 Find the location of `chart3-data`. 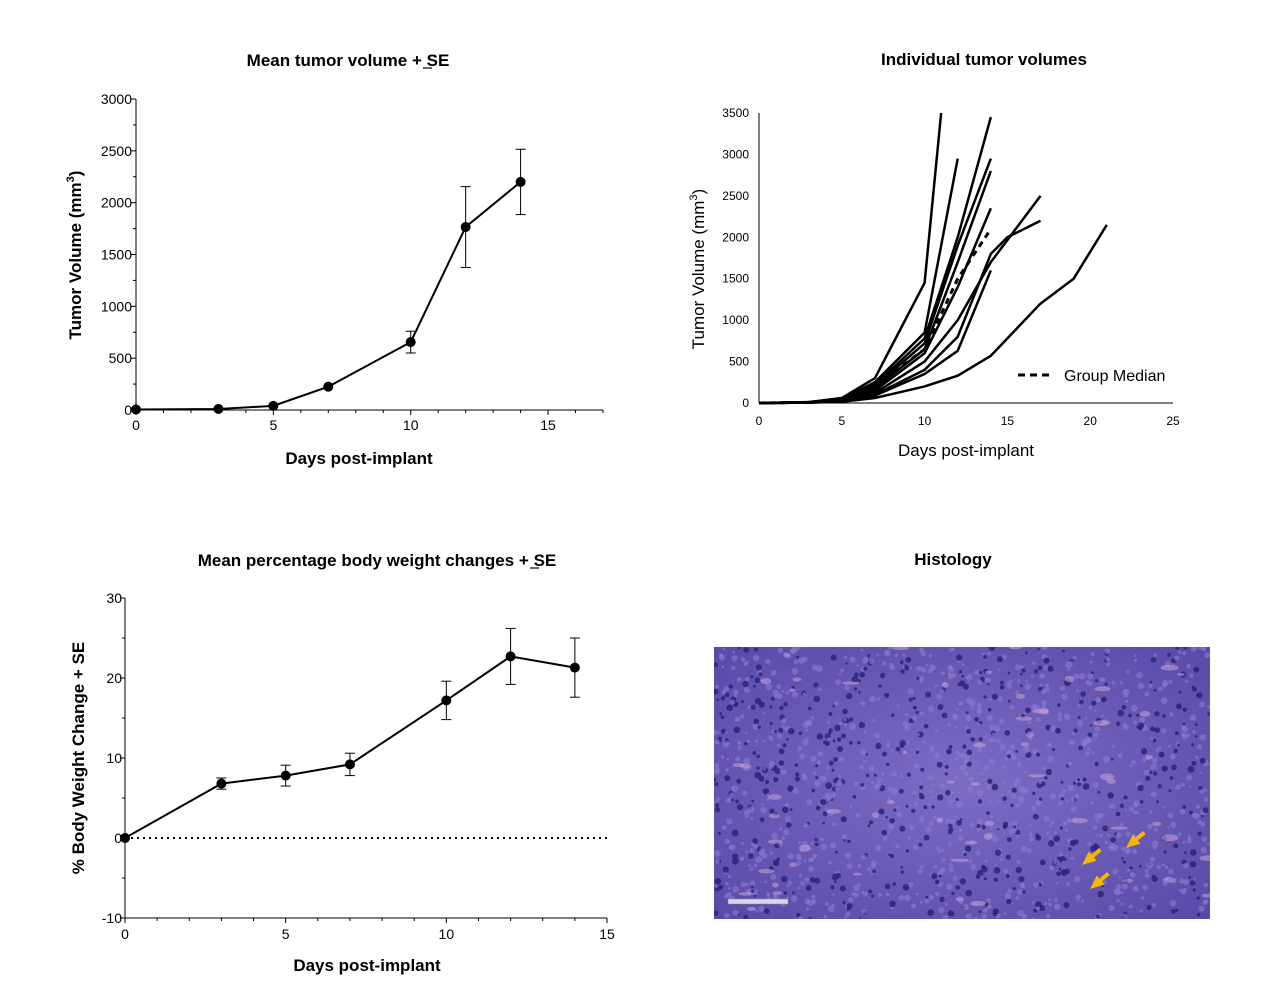

chart3-data is located at coordinates (350, 735).